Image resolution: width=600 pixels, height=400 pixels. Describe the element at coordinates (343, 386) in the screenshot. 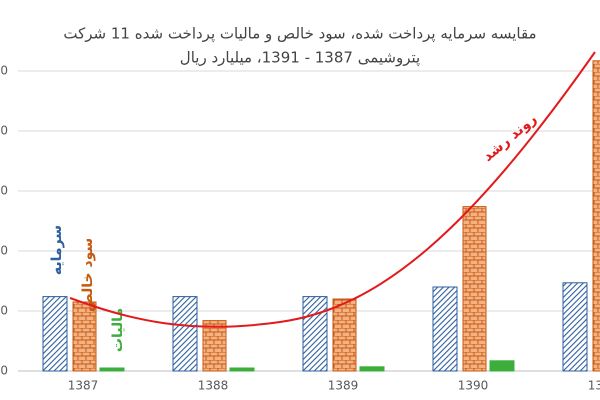

I see `x-tick-label: 1389` at that location.